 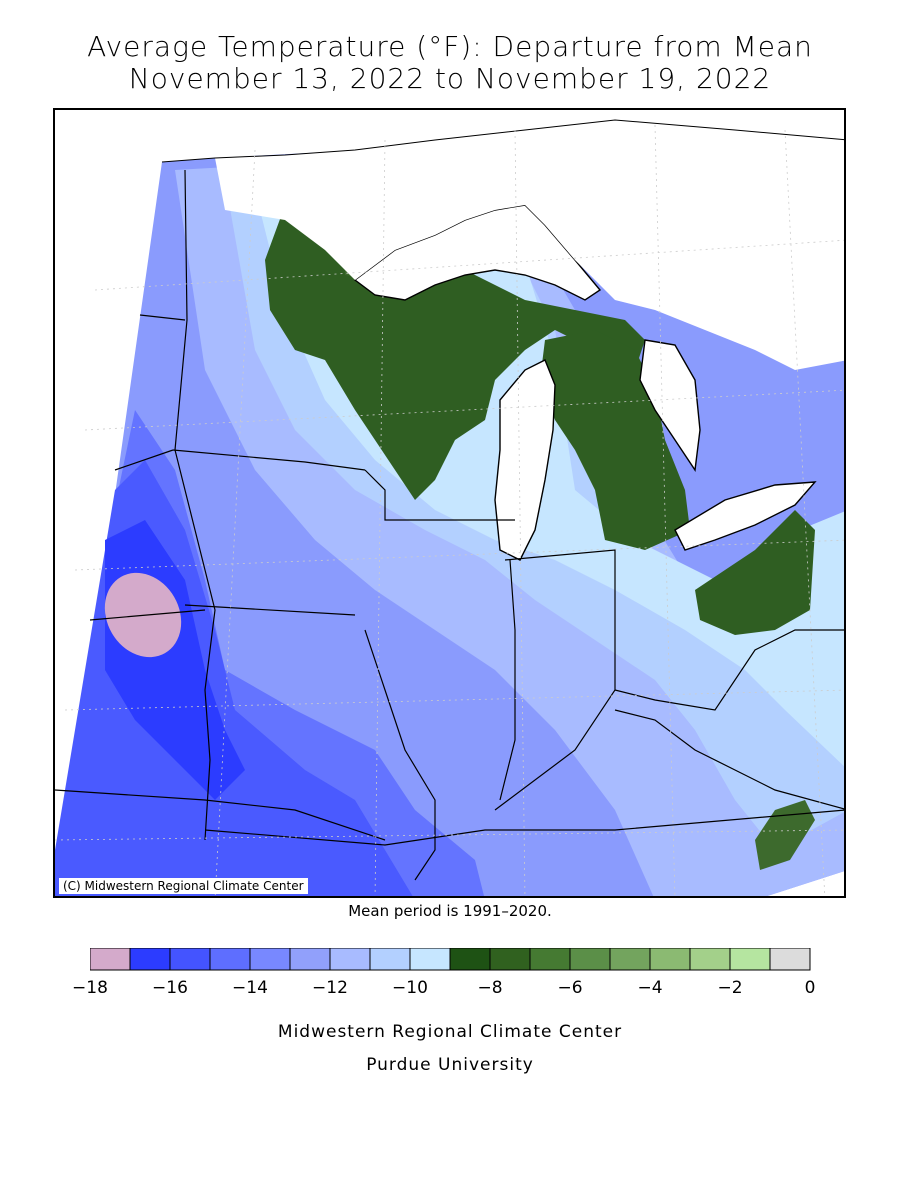 I want to click on legend-tick-label: −18, so click(x=90, y=988).